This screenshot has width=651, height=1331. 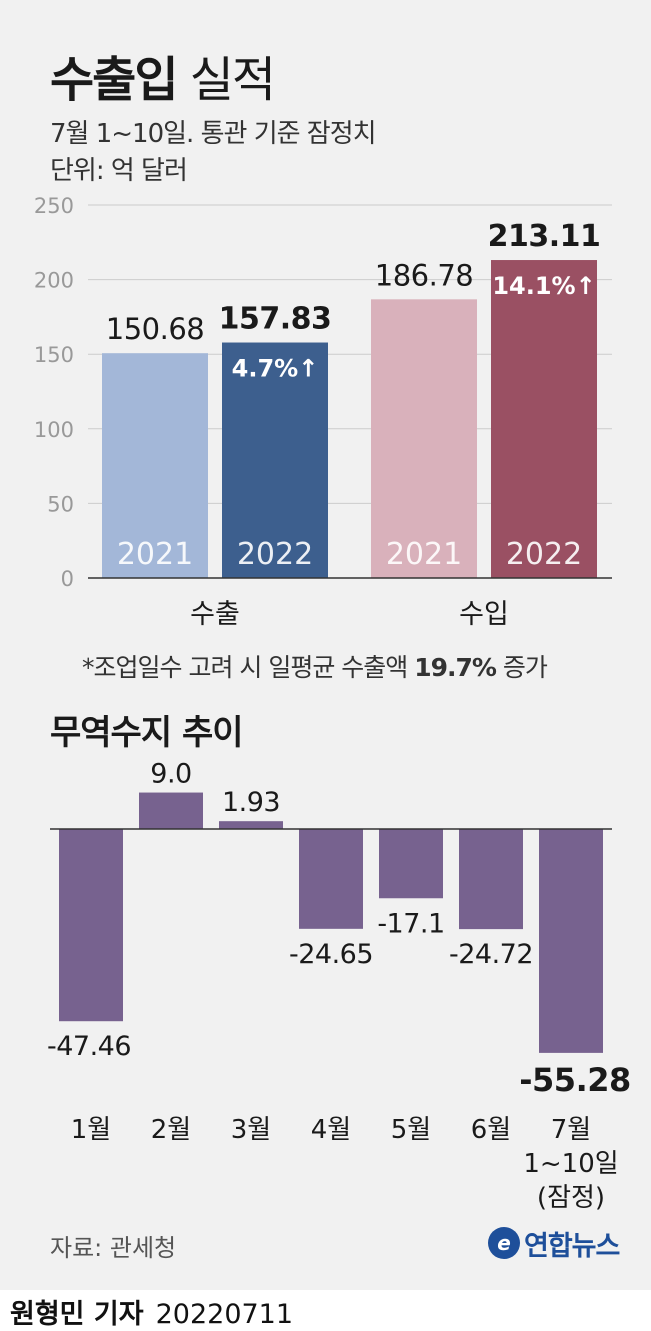 What do you see at coordinates (54, 430) in the screenshot?
I see `y-tick-label: 100` at bounding box center [54, 430].